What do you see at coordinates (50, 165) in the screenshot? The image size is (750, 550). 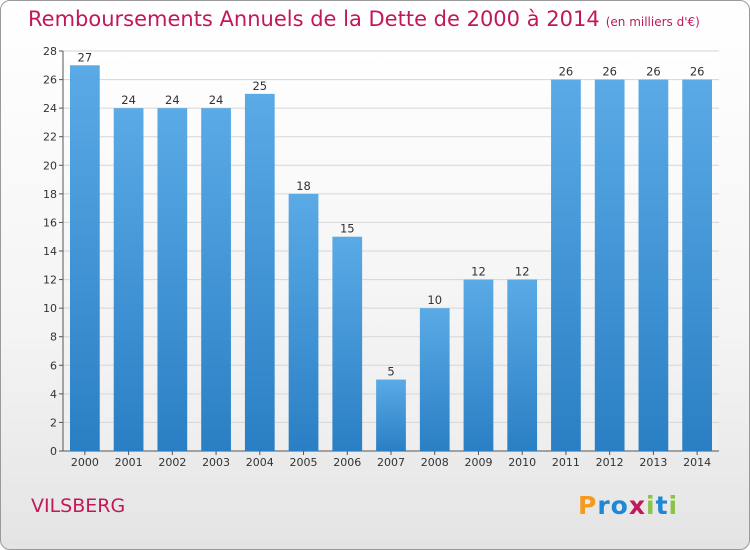 I see `y-tick-label: 20` at bounding box center [50, 165].